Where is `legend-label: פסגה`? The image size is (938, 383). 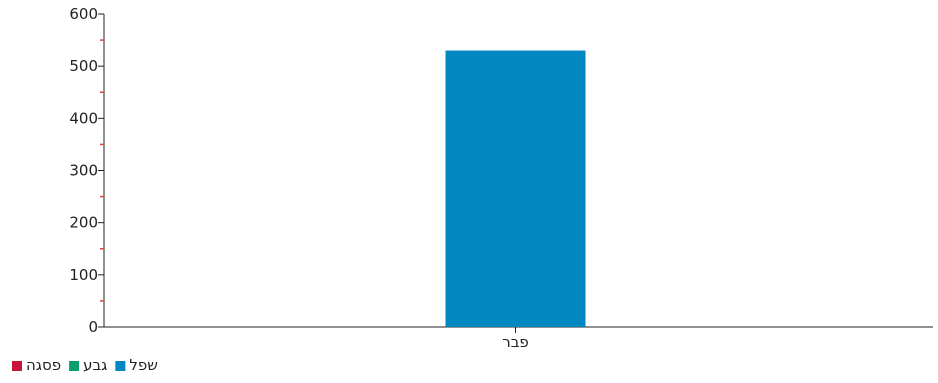 legend-label: פסגה is located at coordinates (43, 365).